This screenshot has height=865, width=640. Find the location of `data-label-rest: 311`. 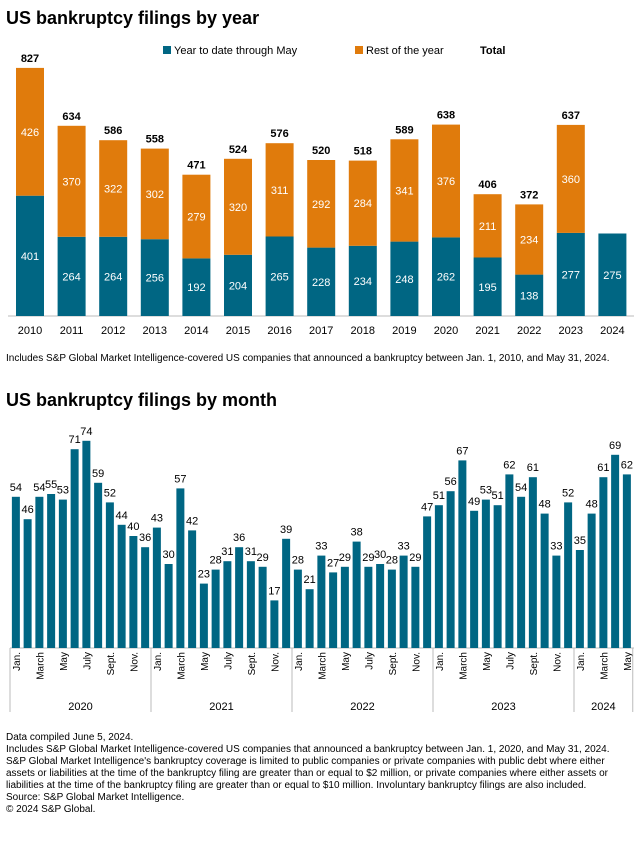

data-label-rest: 311 is located at coordinates (280, 191).